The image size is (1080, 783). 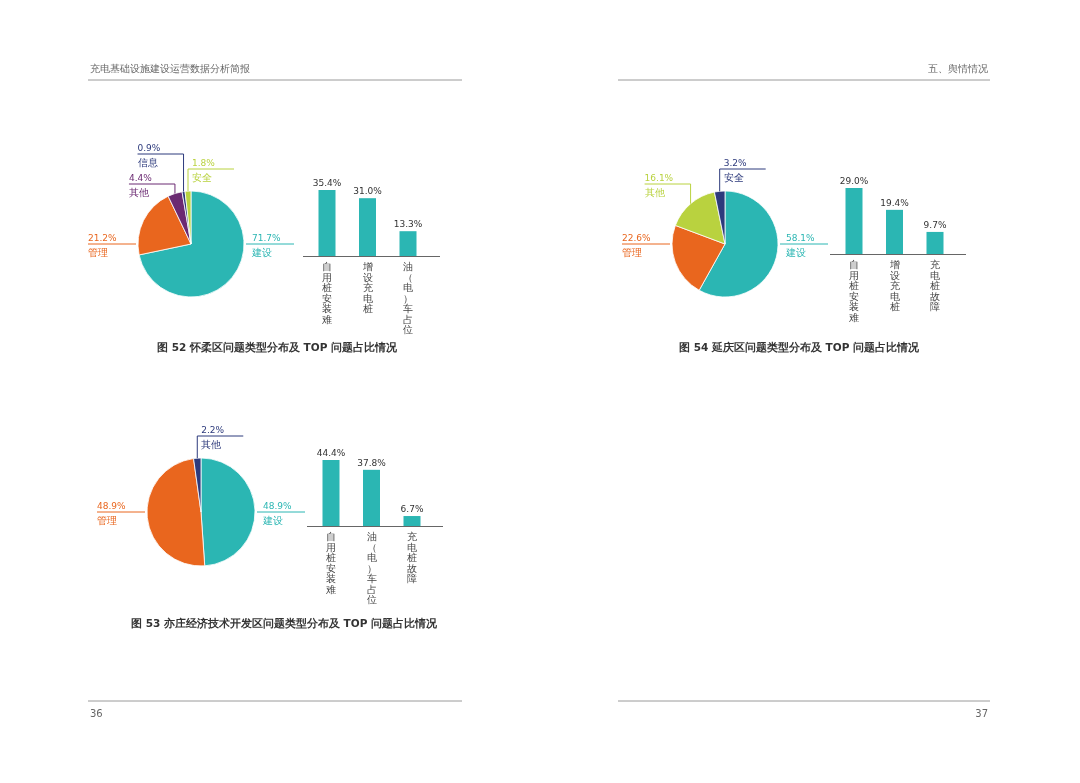 I want to click on text: 图 53 亦庄经济技术开发区问题类型分布及 TOP 问题占比情况, so click(x=284, y=623).